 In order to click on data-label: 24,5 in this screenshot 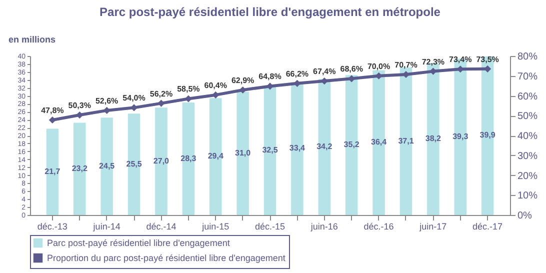, I will do `click(107, 165)`.